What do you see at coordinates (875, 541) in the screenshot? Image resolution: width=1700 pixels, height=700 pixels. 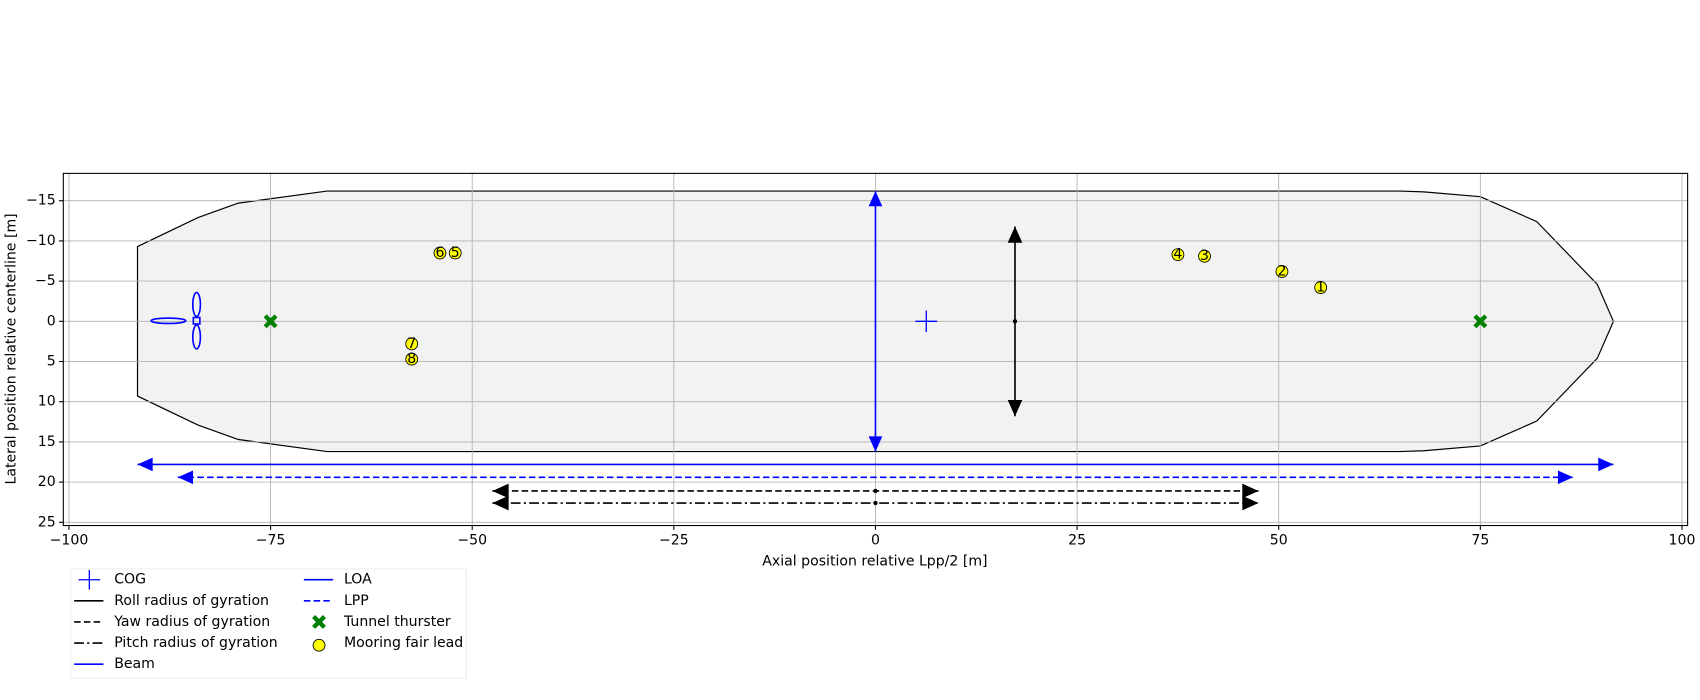 I see `x-tick-label: 0` at bounding box center [875, 541].